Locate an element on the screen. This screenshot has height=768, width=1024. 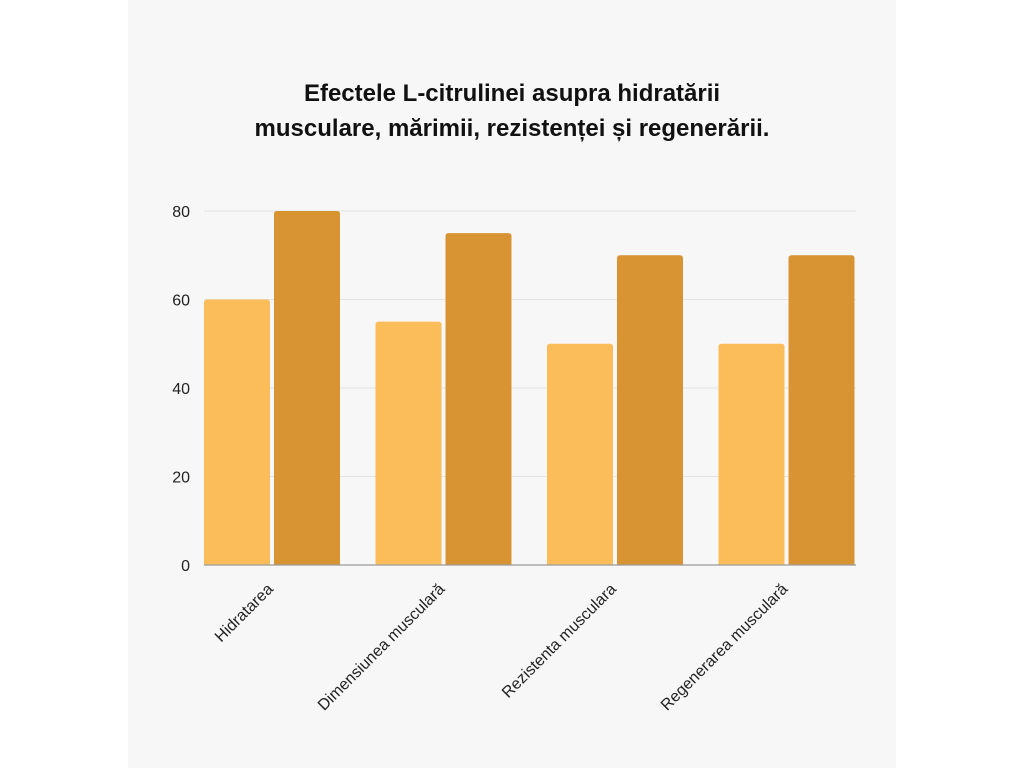
x-tick-label: Rezistenta musculara is located at coordinates (559, 641).